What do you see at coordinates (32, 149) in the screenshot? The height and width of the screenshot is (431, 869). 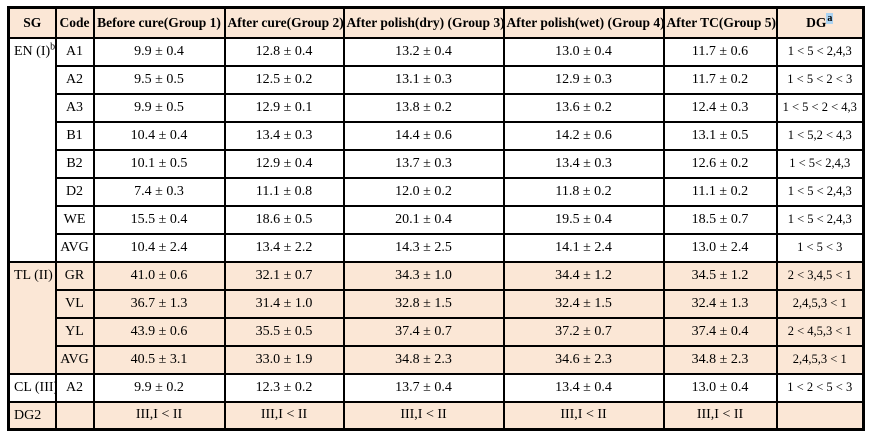 I see `group-label-en: EN (I)b` at bounding box center [32, 149].